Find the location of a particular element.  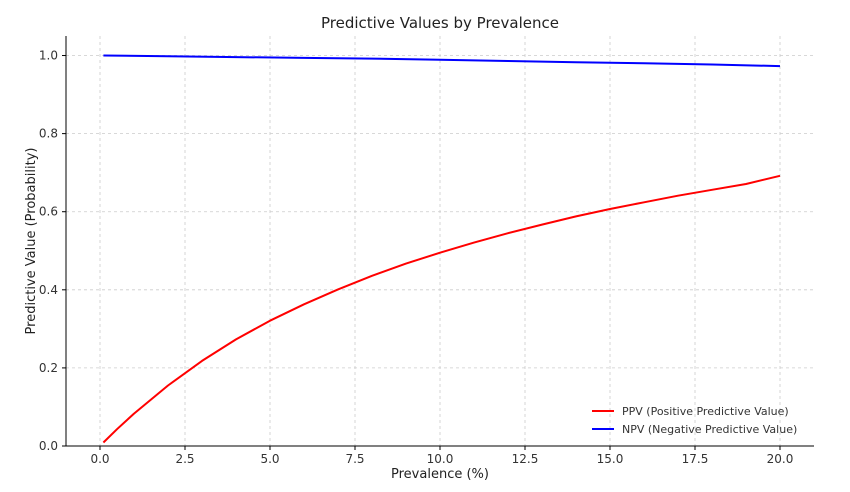

x-tick-label: 2.5 is located at coordinates (184, 459).